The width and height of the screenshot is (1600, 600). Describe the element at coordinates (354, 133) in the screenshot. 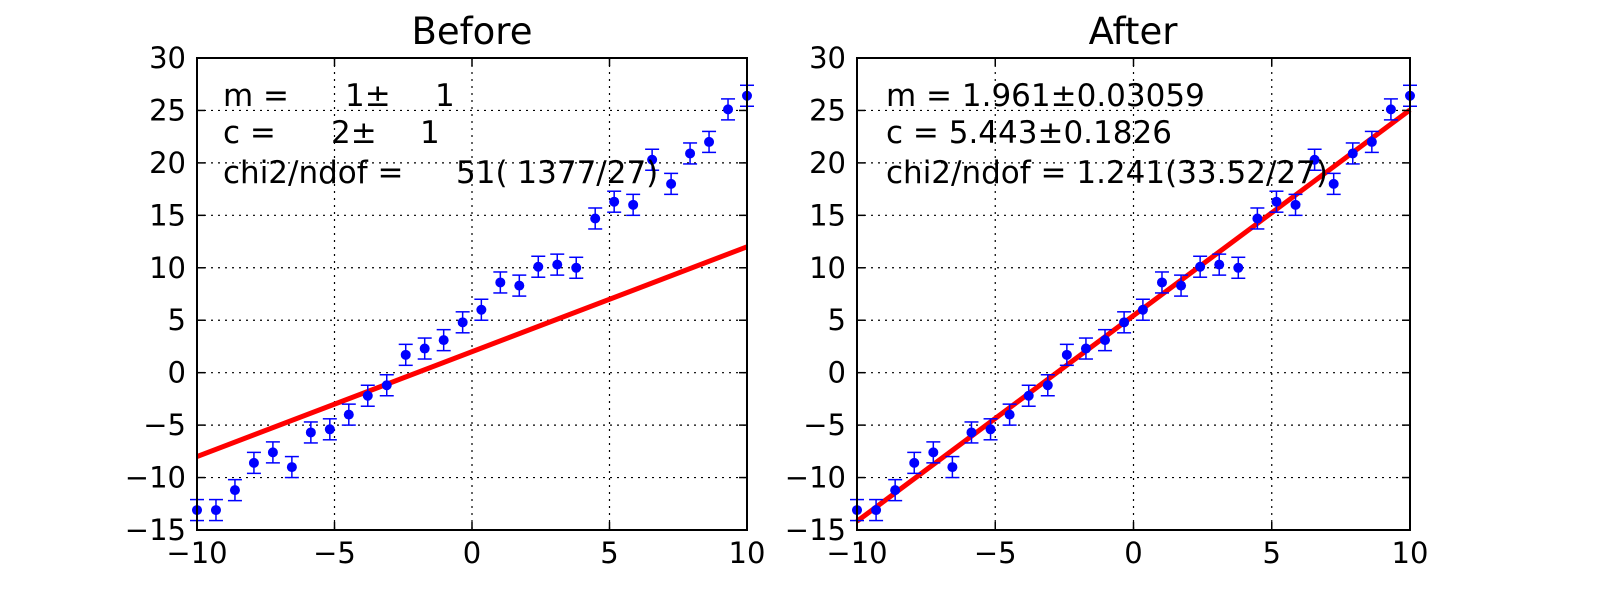

I see `annot-c-value: 2±` at that location.